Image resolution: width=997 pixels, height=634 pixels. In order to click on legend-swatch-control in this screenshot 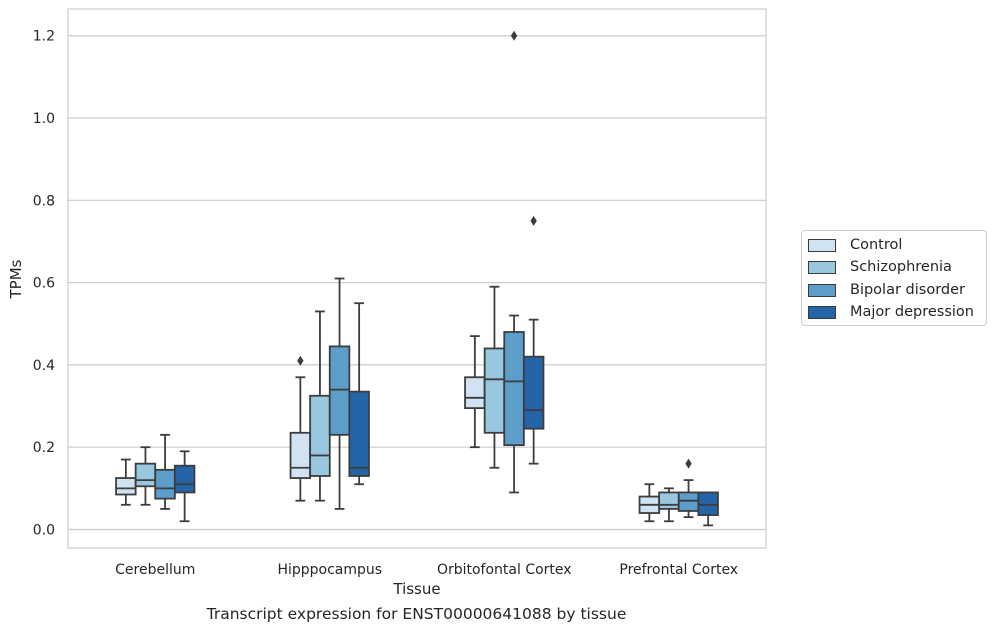, I will do `click(822, 245)`.